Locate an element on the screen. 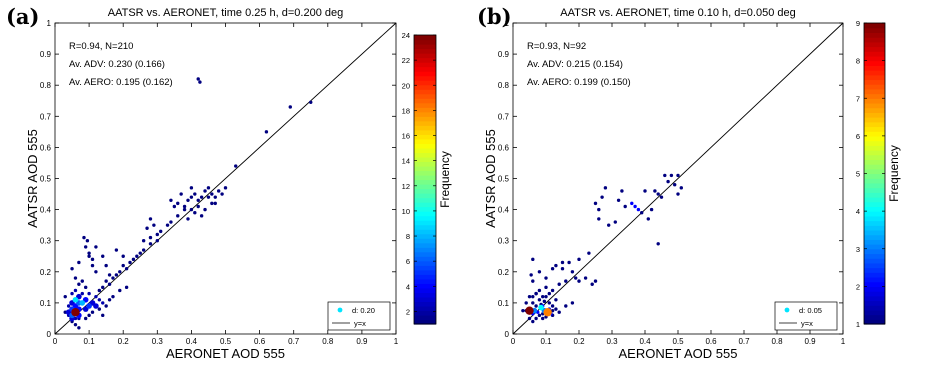 Image resolution: width=925 pixels, height=367 pixels. colorbar-frame is located at coordinates (425, 179).